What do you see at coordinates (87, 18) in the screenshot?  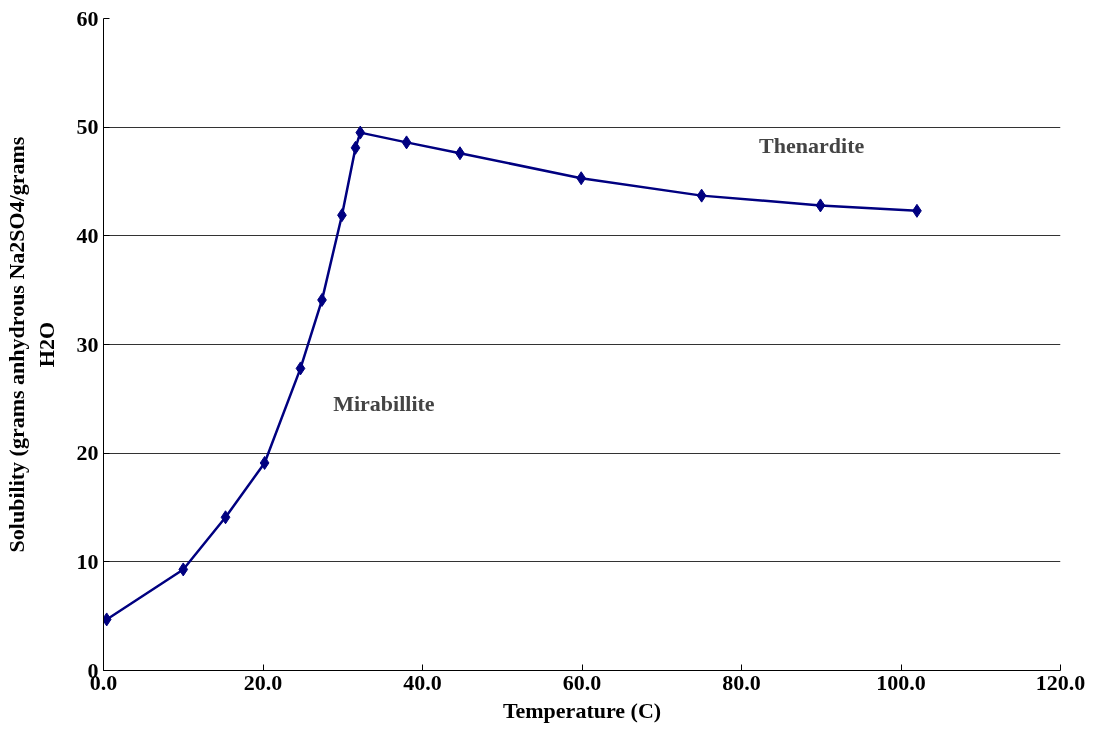 I see `y-tick-label: 60` at bounding box center [87, 18].